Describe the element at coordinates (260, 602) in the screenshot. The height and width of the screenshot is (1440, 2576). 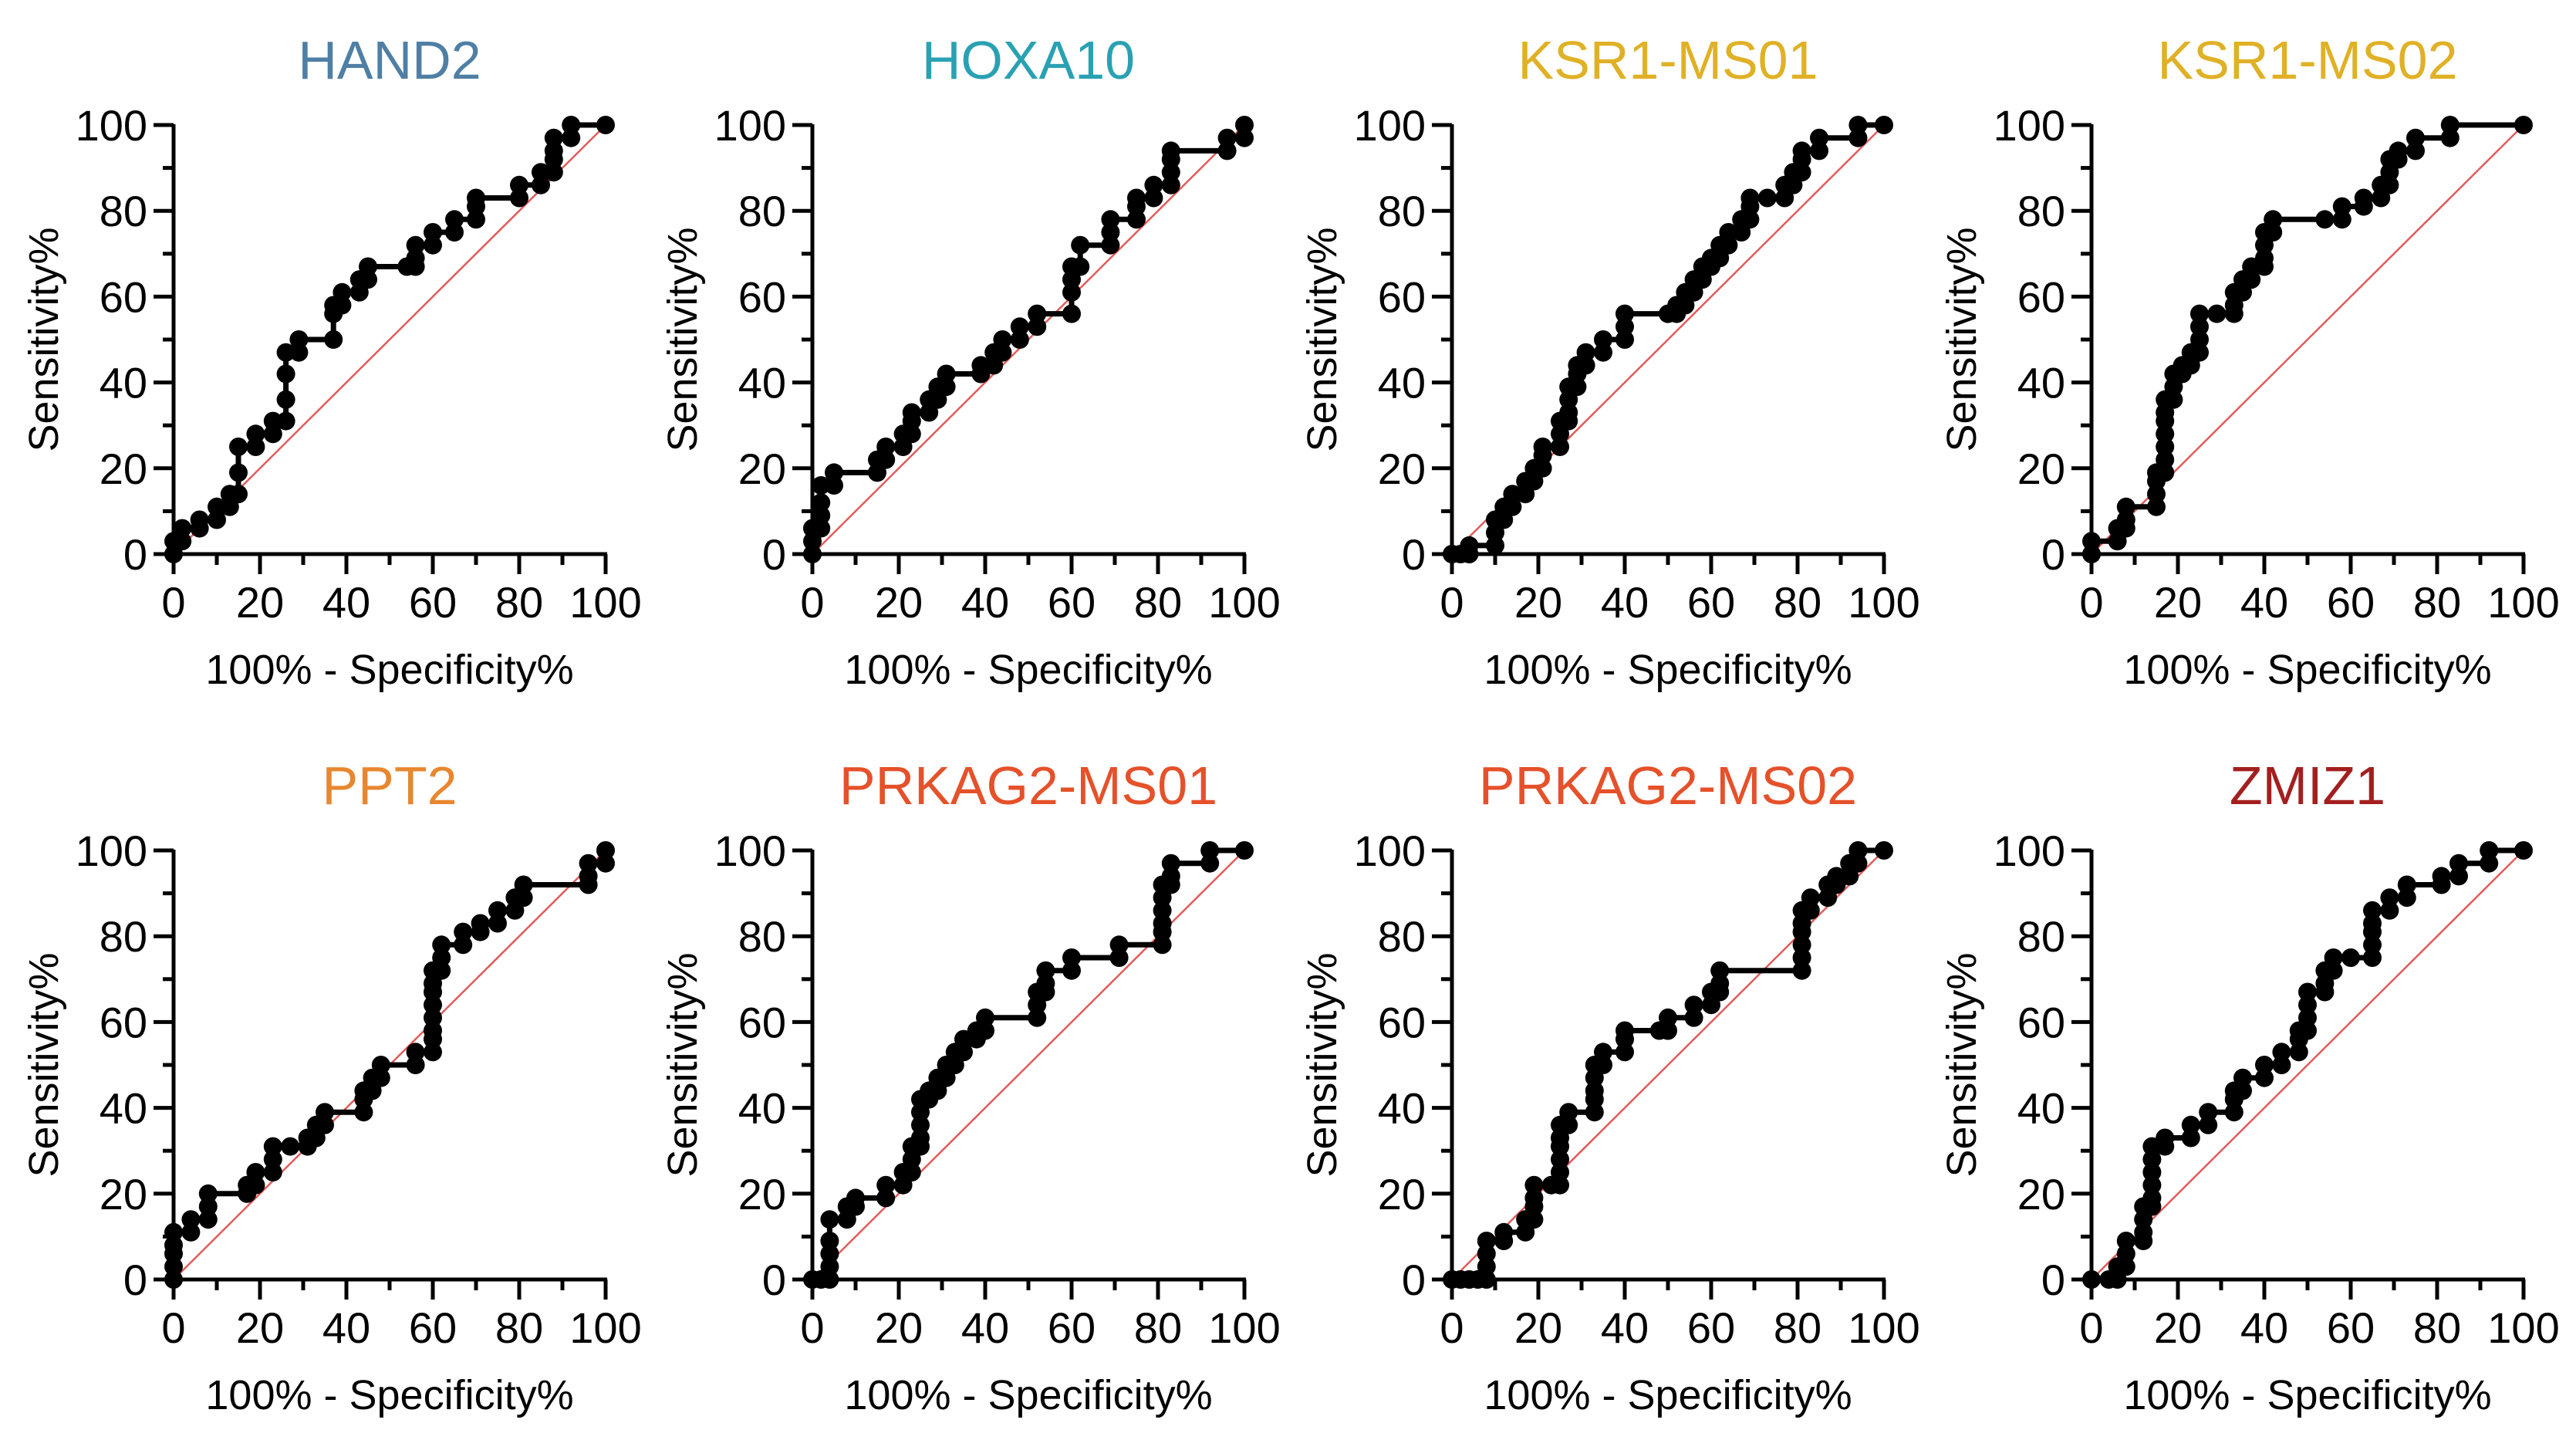
I see `x-tick-label: 20` at that location.